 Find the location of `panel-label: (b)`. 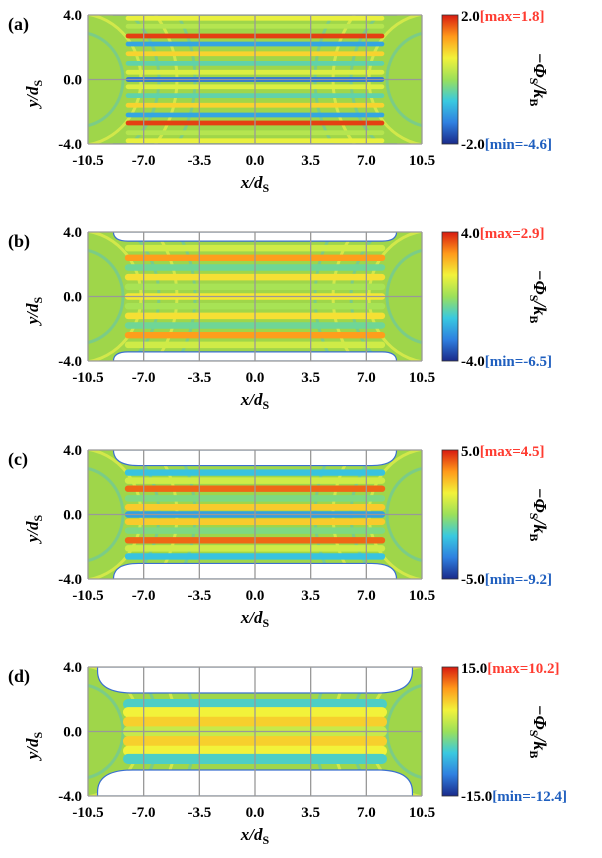

panel-label: (b) is located at coordinates (19, 241).